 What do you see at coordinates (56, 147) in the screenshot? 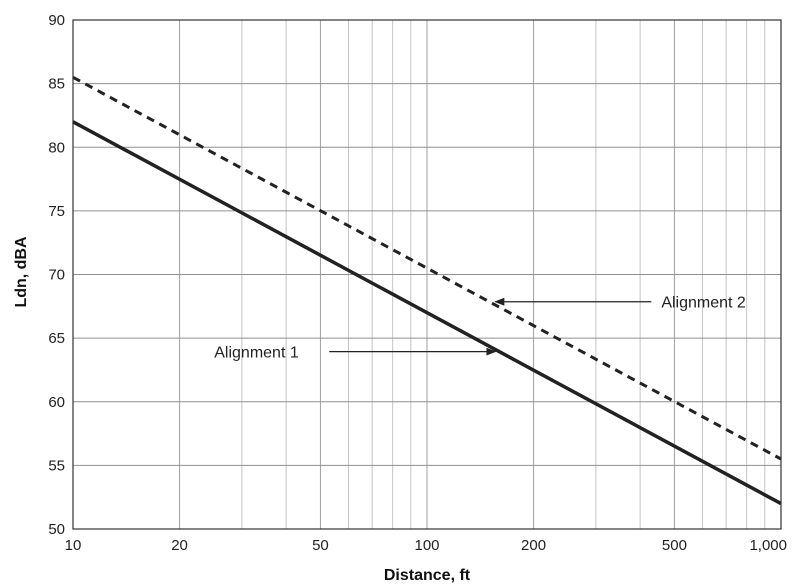
I see `y-tick-label: 80` at bounding box center [56, 147].